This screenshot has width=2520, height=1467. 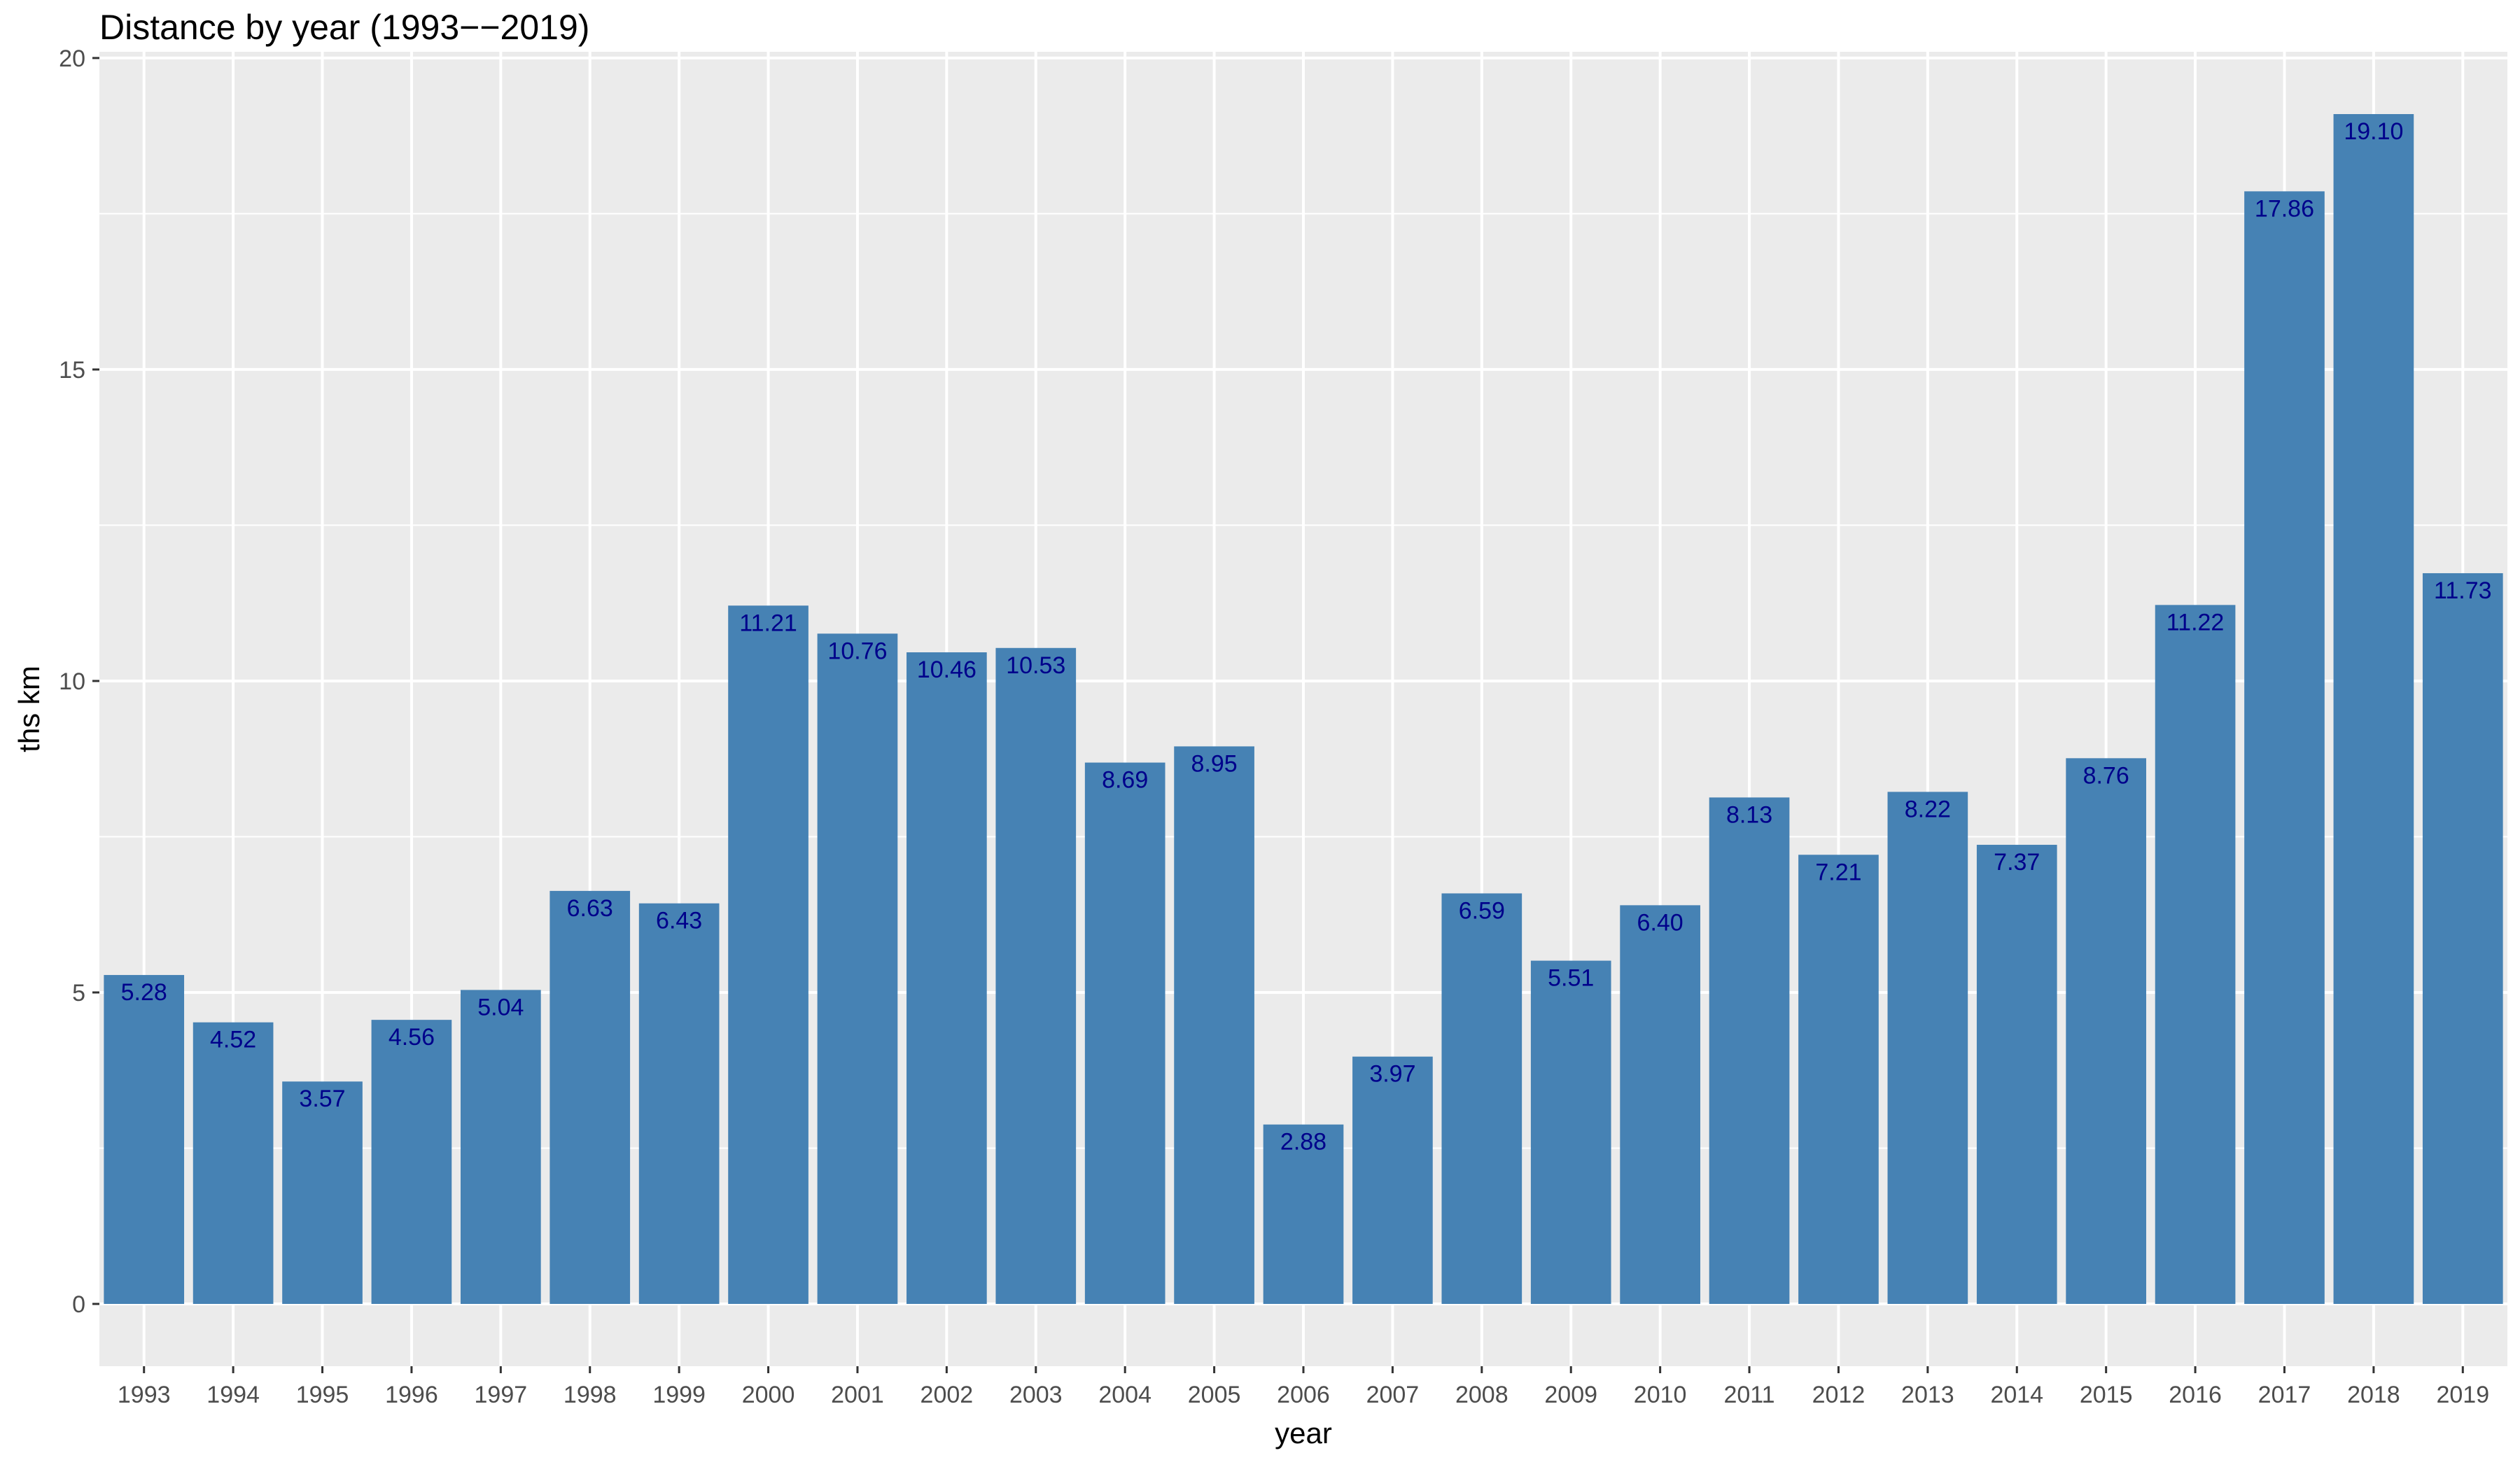 I want to click on x-tick-label: 2002, so click(x=947, y=1395).